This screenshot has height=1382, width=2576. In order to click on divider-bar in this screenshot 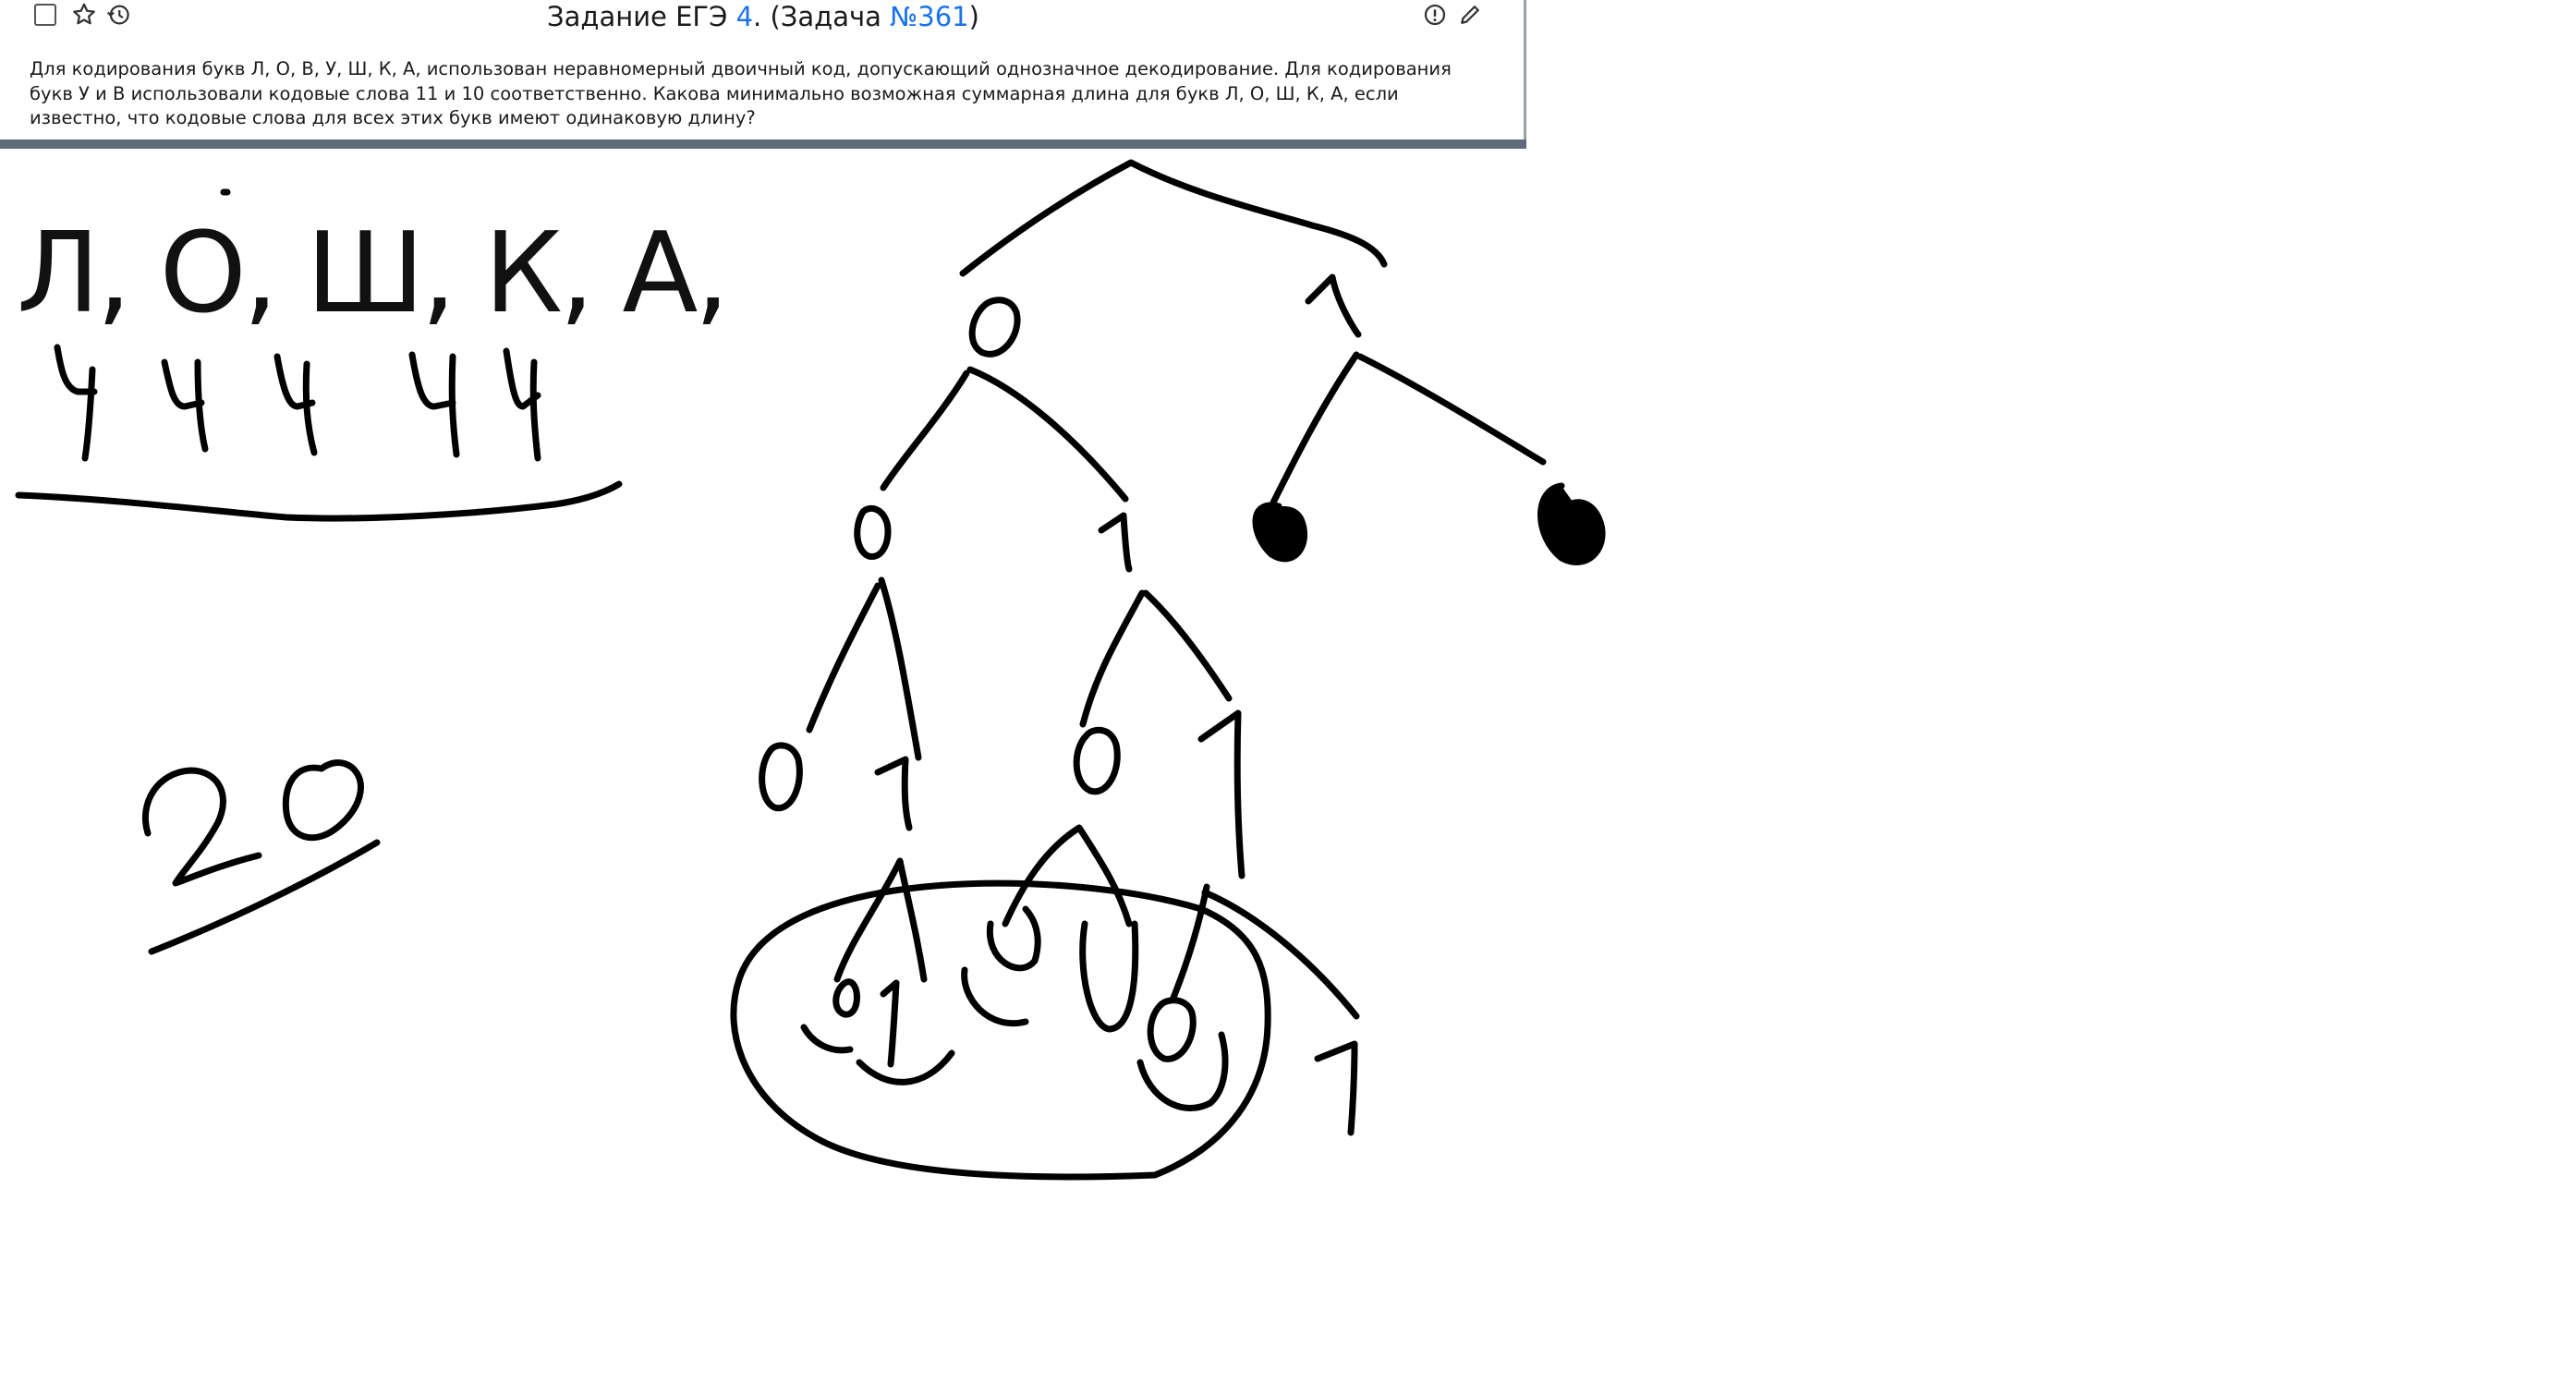, I will do `click(763, 144)`.